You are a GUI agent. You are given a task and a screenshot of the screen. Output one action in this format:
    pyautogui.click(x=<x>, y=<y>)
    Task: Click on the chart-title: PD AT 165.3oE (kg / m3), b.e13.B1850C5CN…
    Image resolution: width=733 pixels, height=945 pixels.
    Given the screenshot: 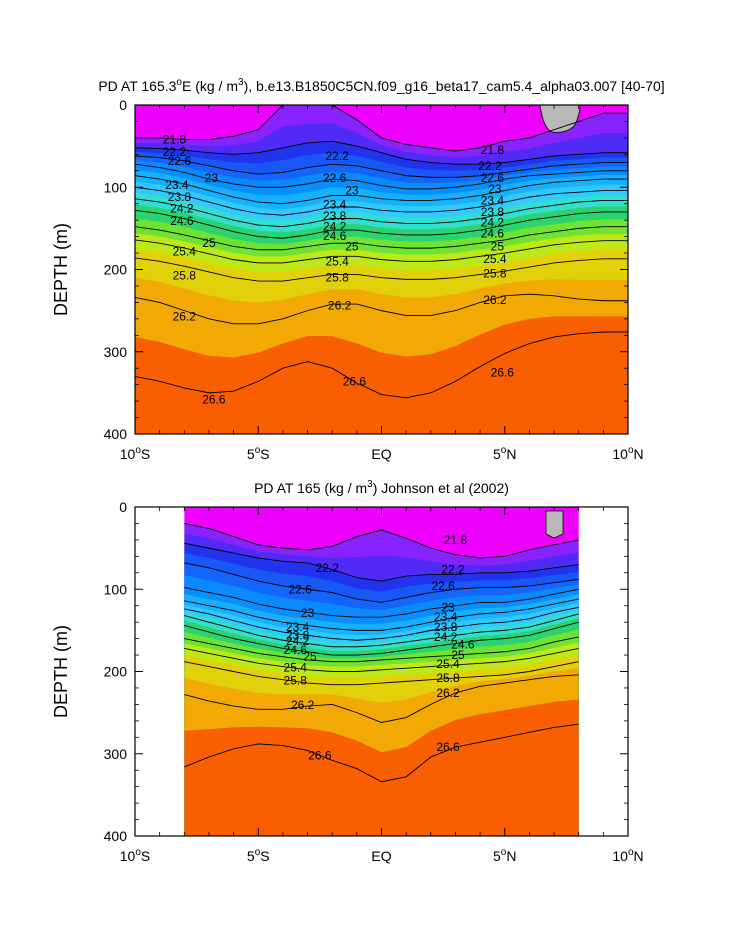 What is the action you would take?
    pyautogui.click(x=381, y=85)
    